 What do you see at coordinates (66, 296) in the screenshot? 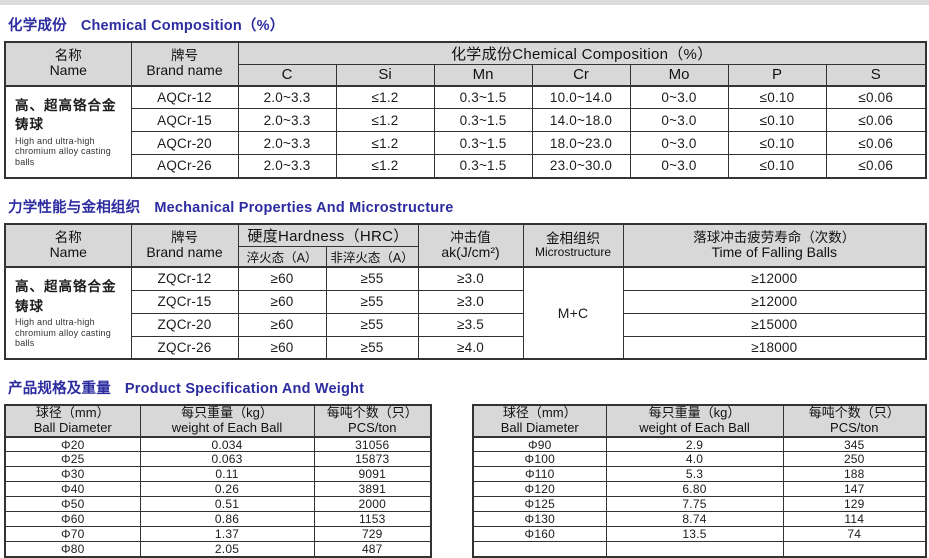
I see `product-name-zh: 高、超高铬合金铸球` at bounding box center [66, 296].